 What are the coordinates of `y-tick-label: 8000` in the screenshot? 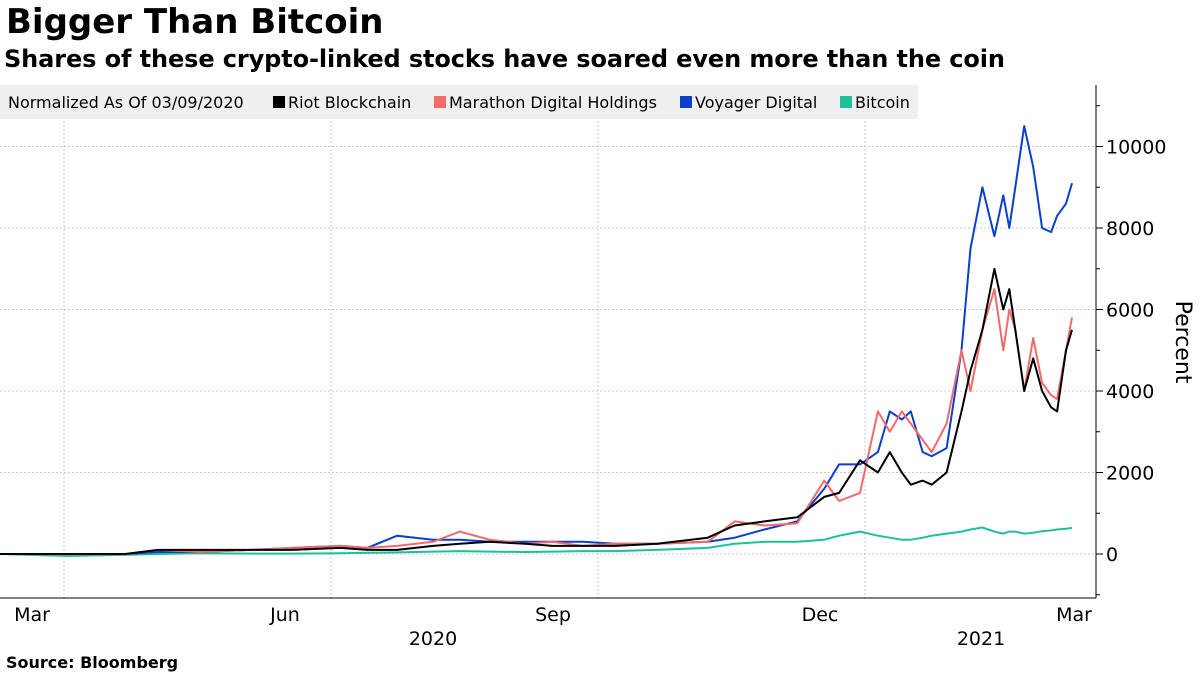 It's located at (1130, 229).